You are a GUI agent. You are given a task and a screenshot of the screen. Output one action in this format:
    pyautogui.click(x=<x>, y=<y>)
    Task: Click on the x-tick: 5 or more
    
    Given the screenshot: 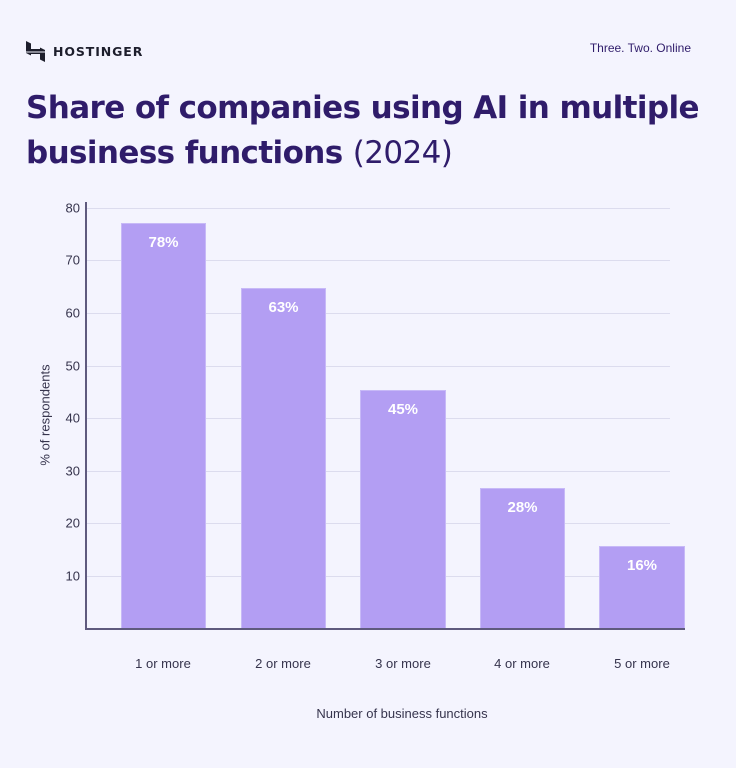 What is the action you would take?
    pyautogui.click(x=642, y=663)
    